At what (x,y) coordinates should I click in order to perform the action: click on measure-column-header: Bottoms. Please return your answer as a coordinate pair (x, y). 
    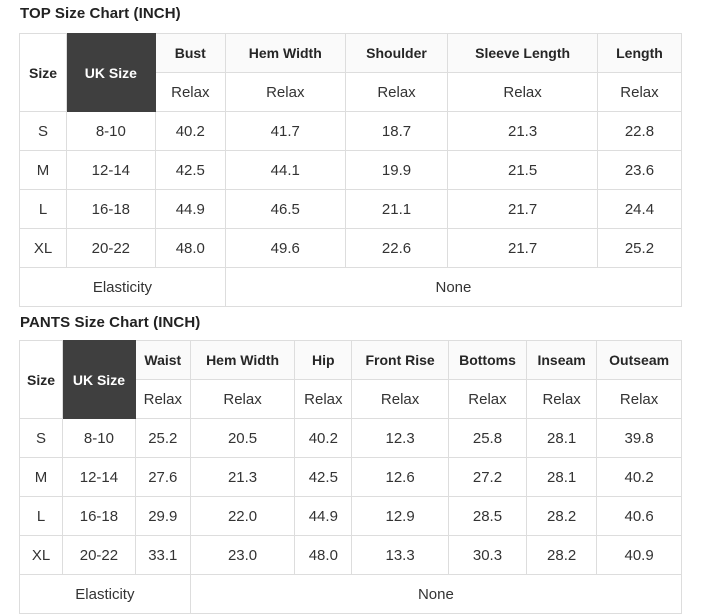
    Looking at the image, I should click on (487, 360).